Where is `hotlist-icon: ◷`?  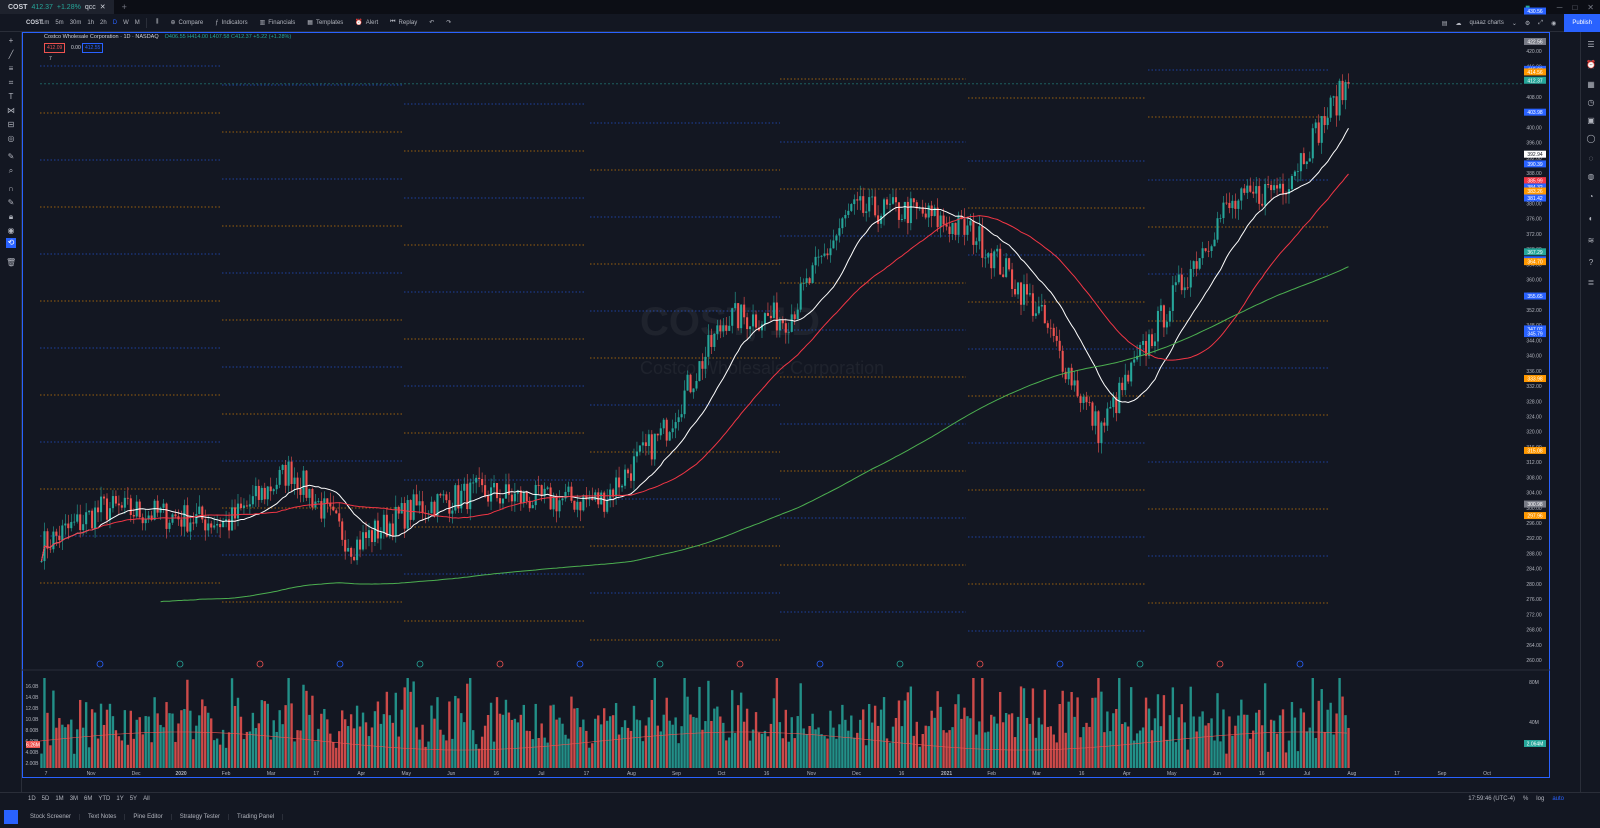
hotlist-icon: ◷ is located at coordinates (1591, 102).